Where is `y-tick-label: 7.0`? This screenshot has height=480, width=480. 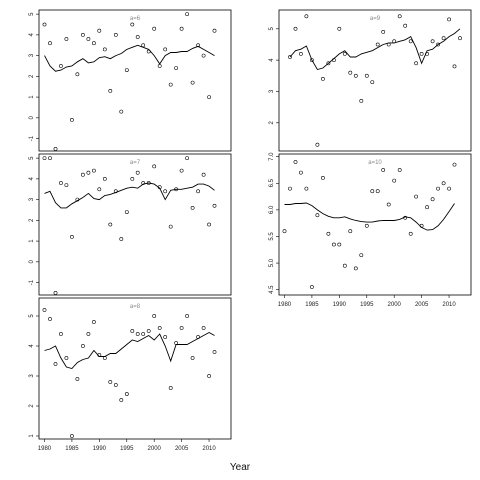 y-tick-label: 7.0 is located at coordinates (272, 156).